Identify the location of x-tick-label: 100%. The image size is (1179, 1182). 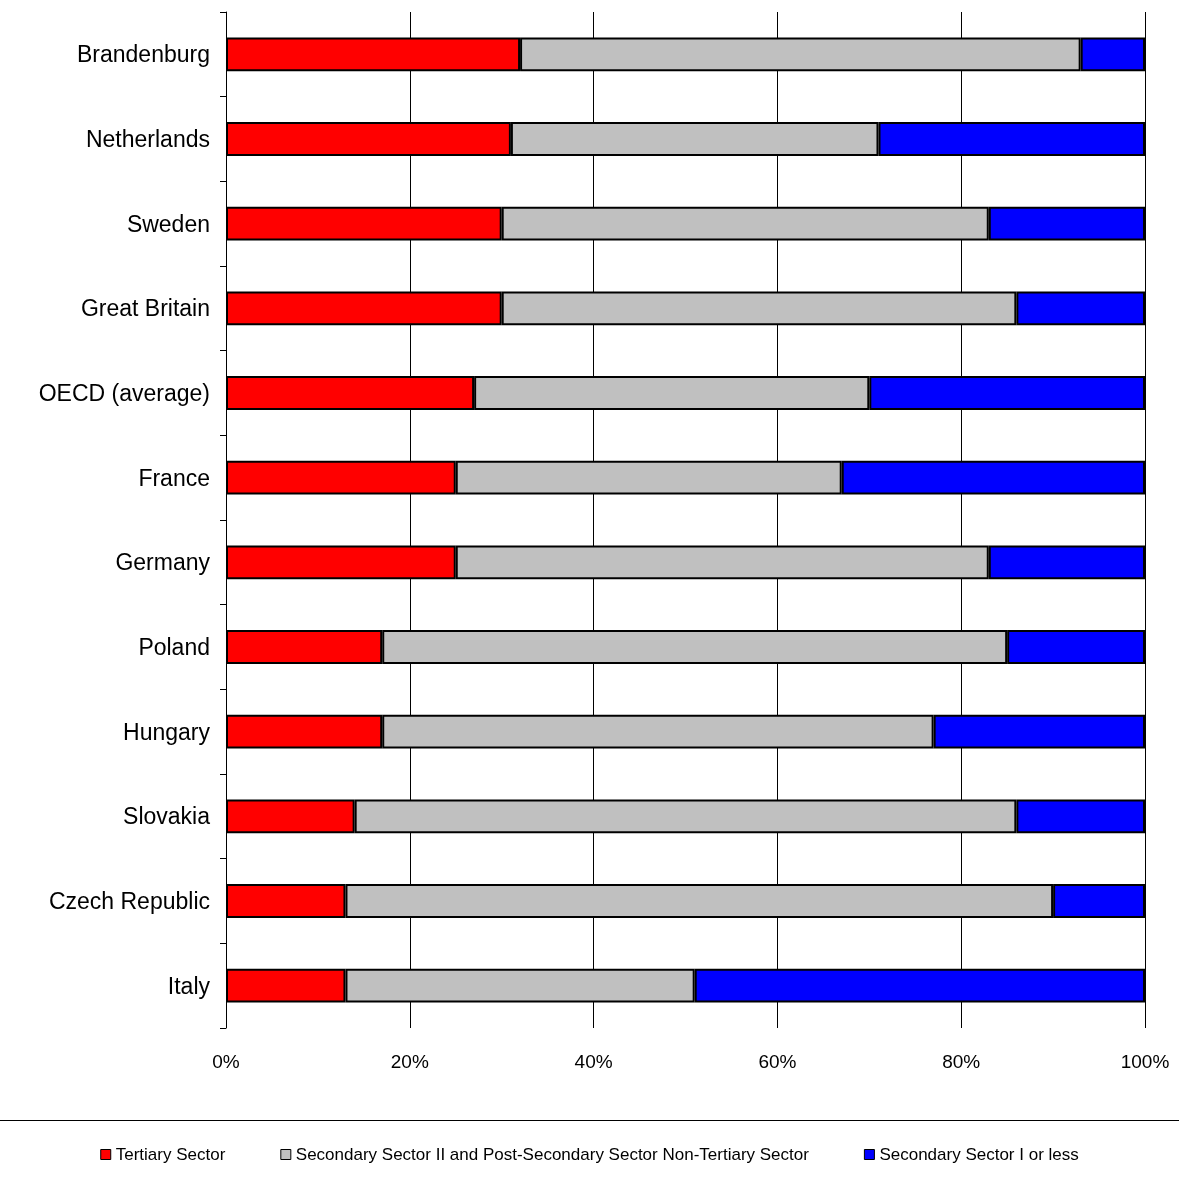
(1145, 1061).